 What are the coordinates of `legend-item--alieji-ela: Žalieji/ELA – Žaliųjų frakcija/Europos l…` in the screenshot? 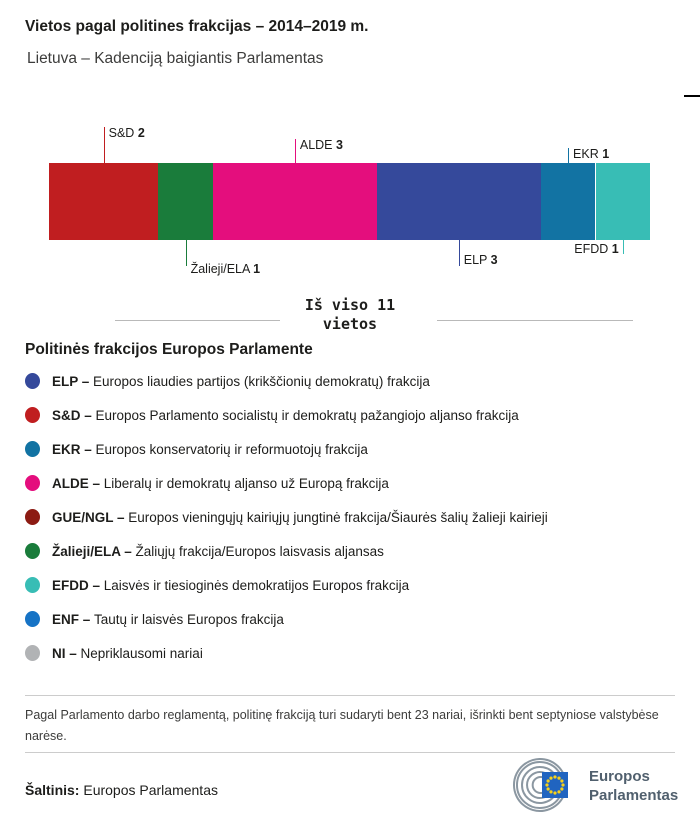 It's located at (350, 551).